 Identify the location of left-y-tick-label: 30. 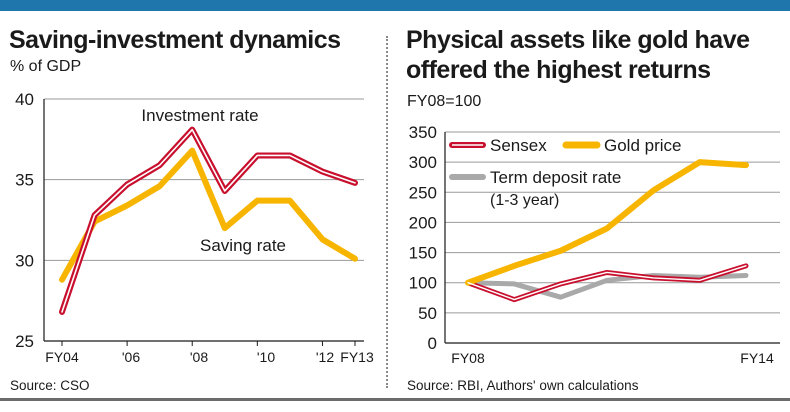
(24, 260).